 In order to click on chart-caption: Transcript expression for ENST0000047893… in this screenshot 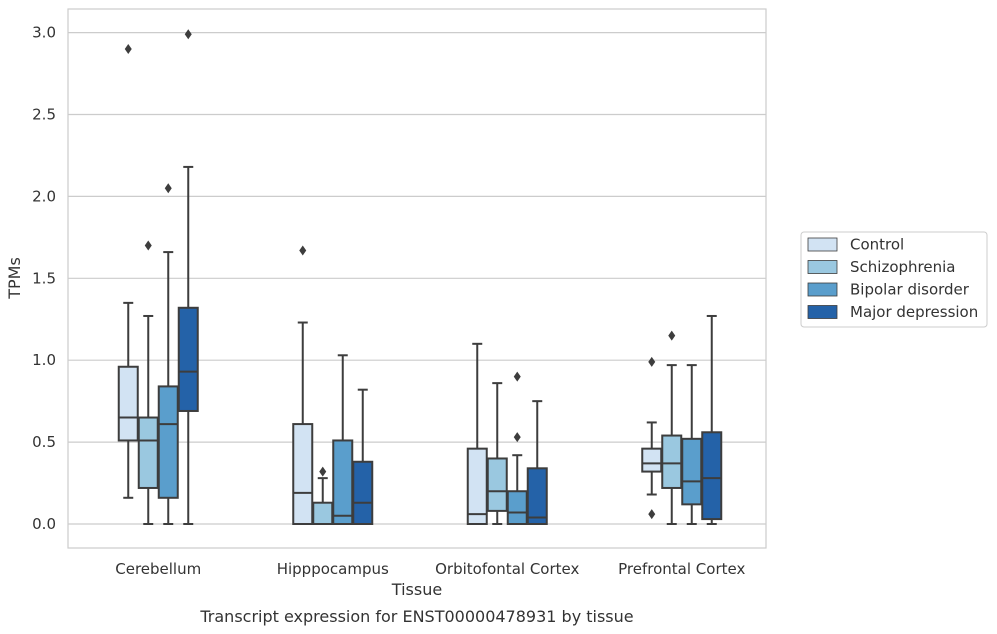, I will do `click(416, 616)`.